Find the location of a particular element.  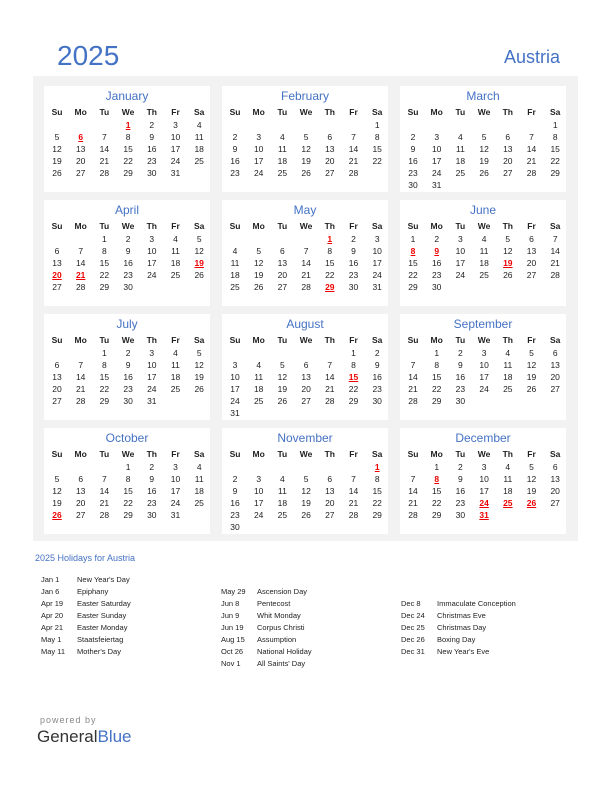

holiday-date: Dec 25 is located at coordinates (413, 627).